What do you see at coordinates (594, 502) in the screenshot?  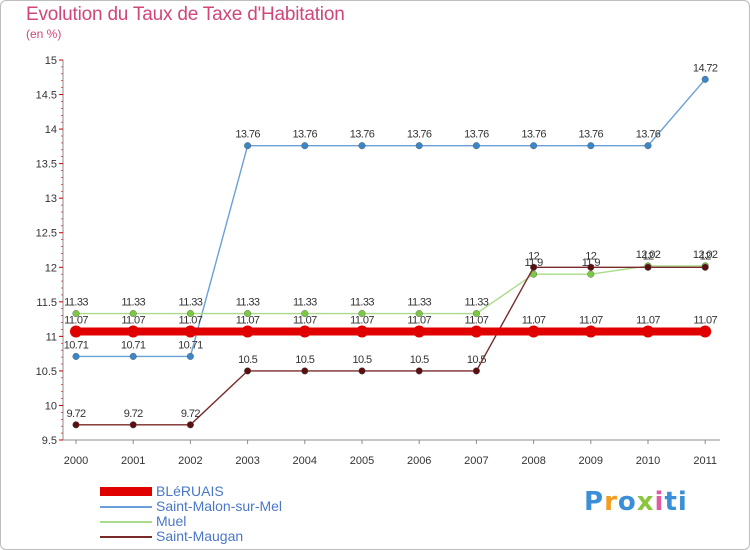 I see `logo-letter: P` at bounding box center [594, 502].